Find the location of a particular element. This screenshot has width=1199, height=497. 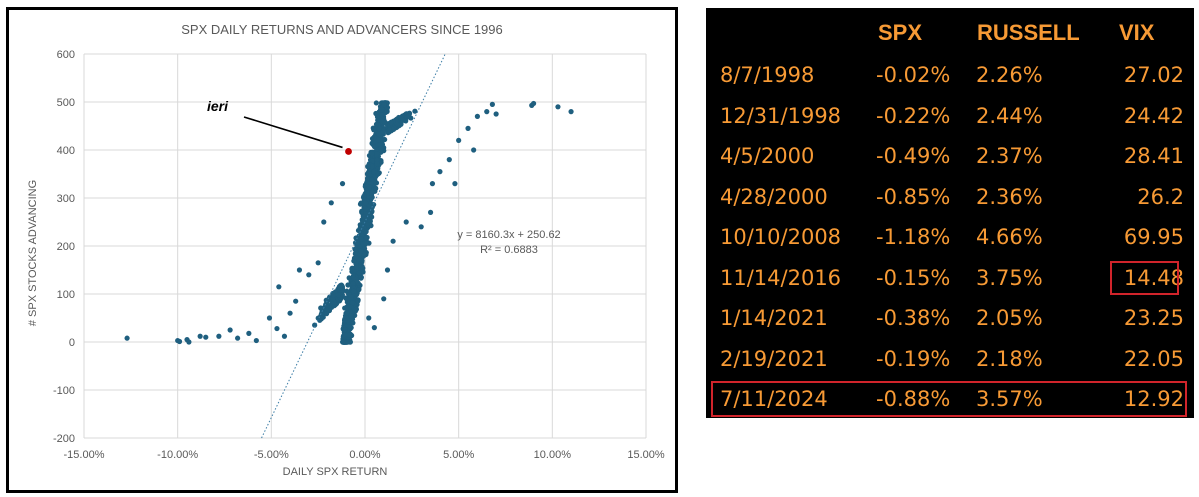

x-tick-label: -5.00% is located at coordinates (271, 455).